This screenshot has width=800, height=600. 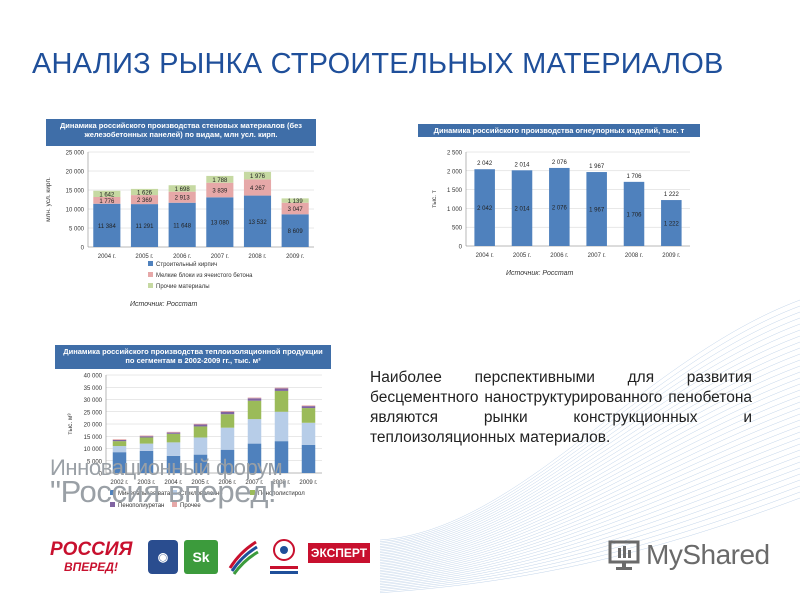 I want to click on legend-label: Стекловолокно, so click(x=201, y=494).